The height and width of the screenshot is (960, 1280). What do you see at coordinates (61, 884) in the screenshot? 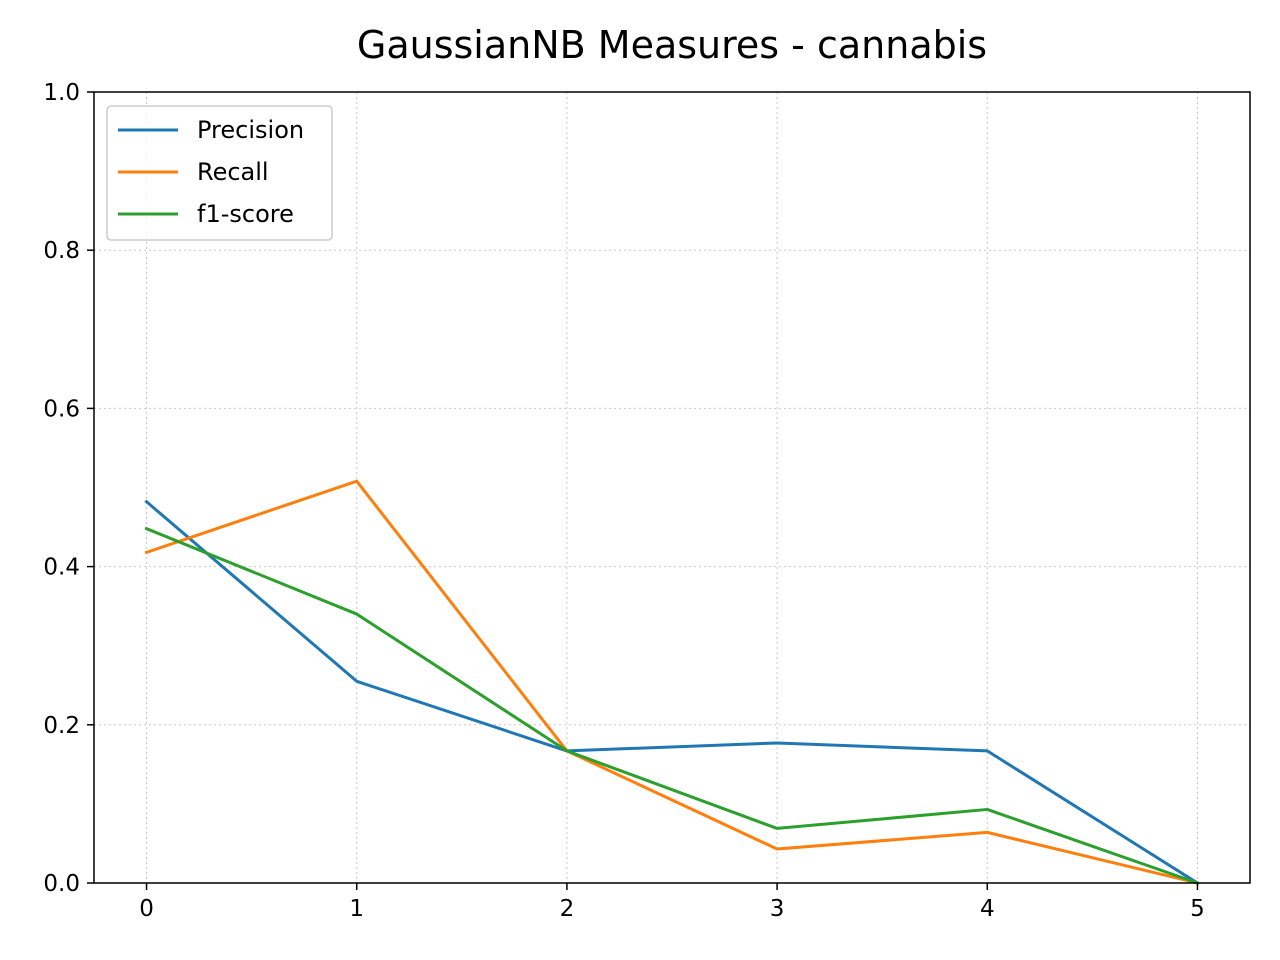
I see `y-tick-label: 0.0` at bounding box center [61, 884].